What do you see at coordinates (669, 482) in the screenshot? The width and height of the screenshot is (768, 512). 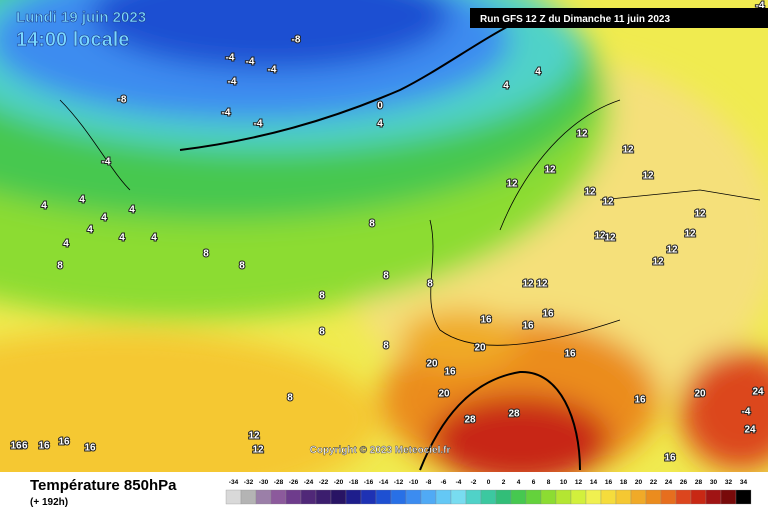 I see `scale-label: 24` at bounding box center [669, 482].